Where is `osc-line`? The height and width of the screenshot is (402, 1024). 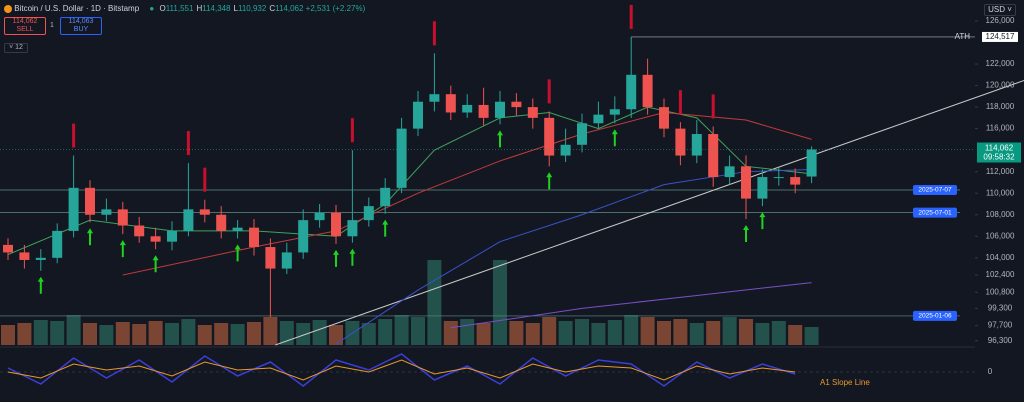 osc-line is located at coordinates (401, 370).